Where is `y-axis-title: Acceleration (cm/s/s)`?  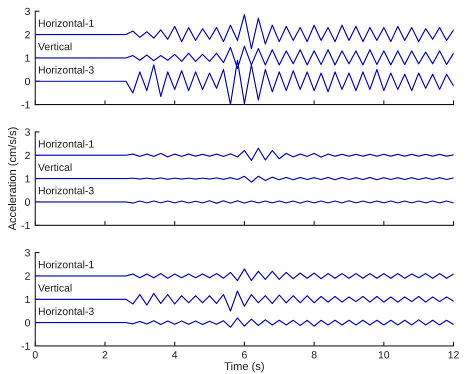
y-axis-title: Acceleration (cm/s/s) is located at coordinates (13, 178).